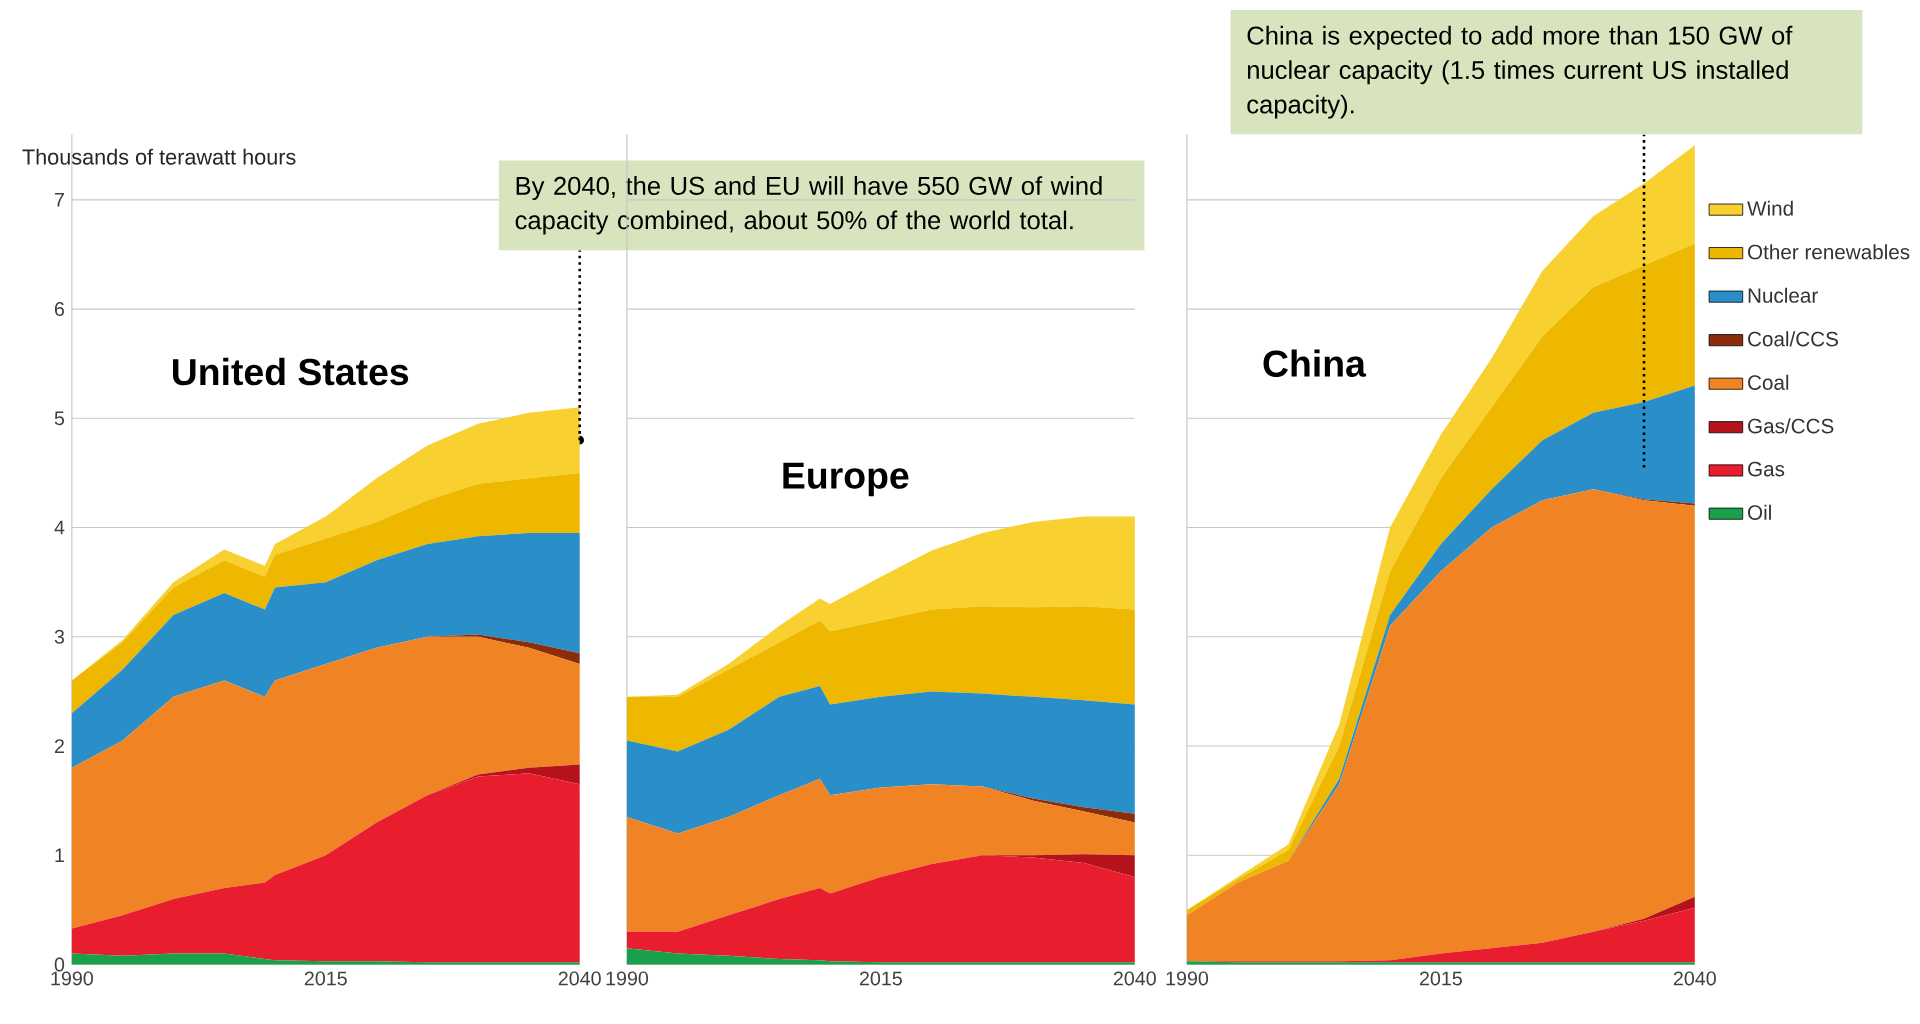 This screenshot has width=1920, height=1024. Describe the element at coordinates (59, 964) in the screenshot. I see `y-tick-label: 0` at that location.